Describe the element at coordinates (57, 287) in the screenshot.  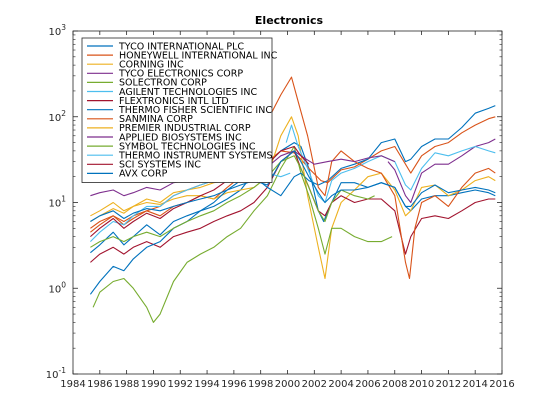
I see `y-tick-label: 10⁰` at that location.